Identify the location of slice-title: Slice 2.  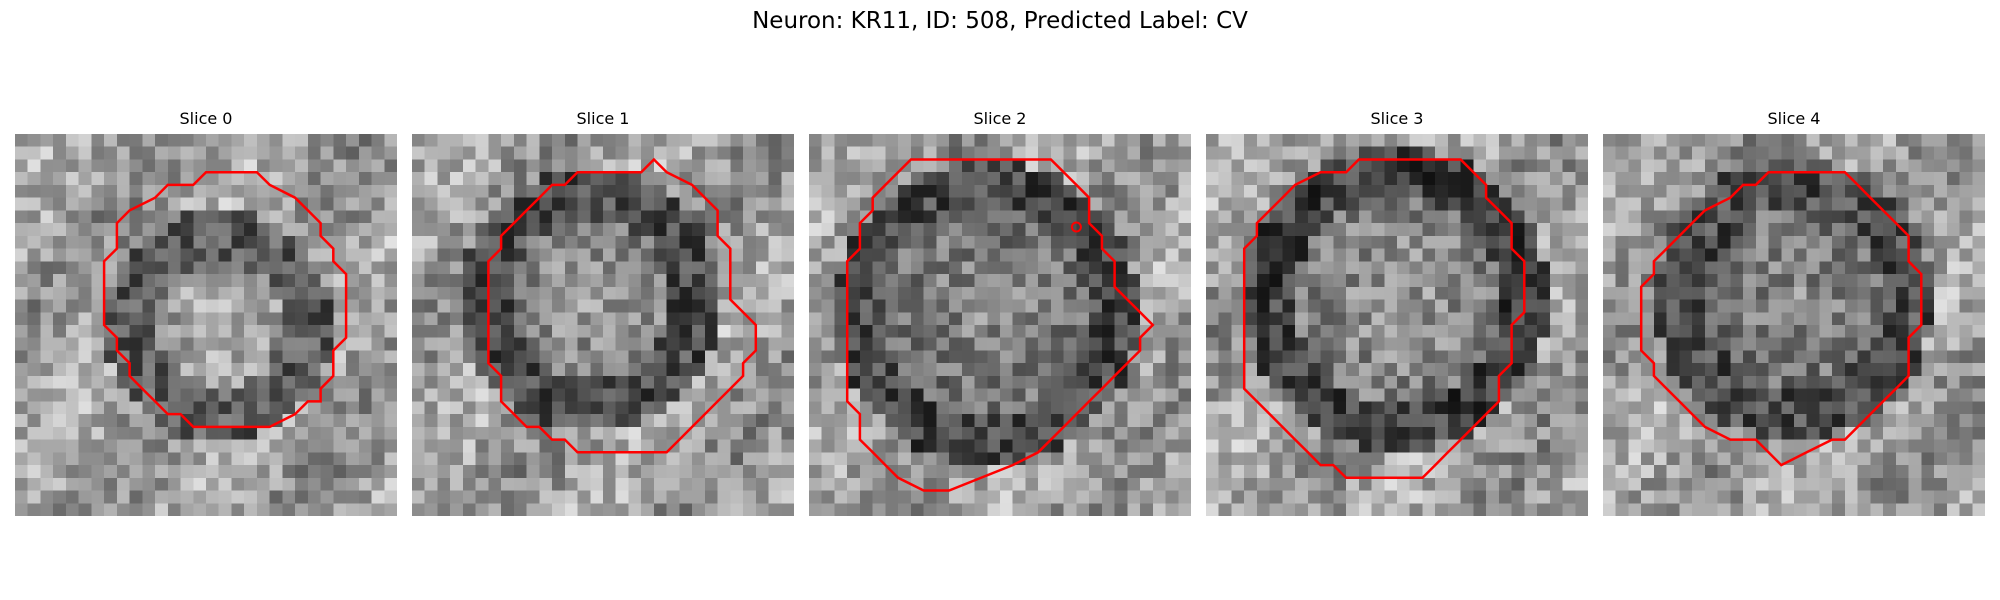
(1000, 118).